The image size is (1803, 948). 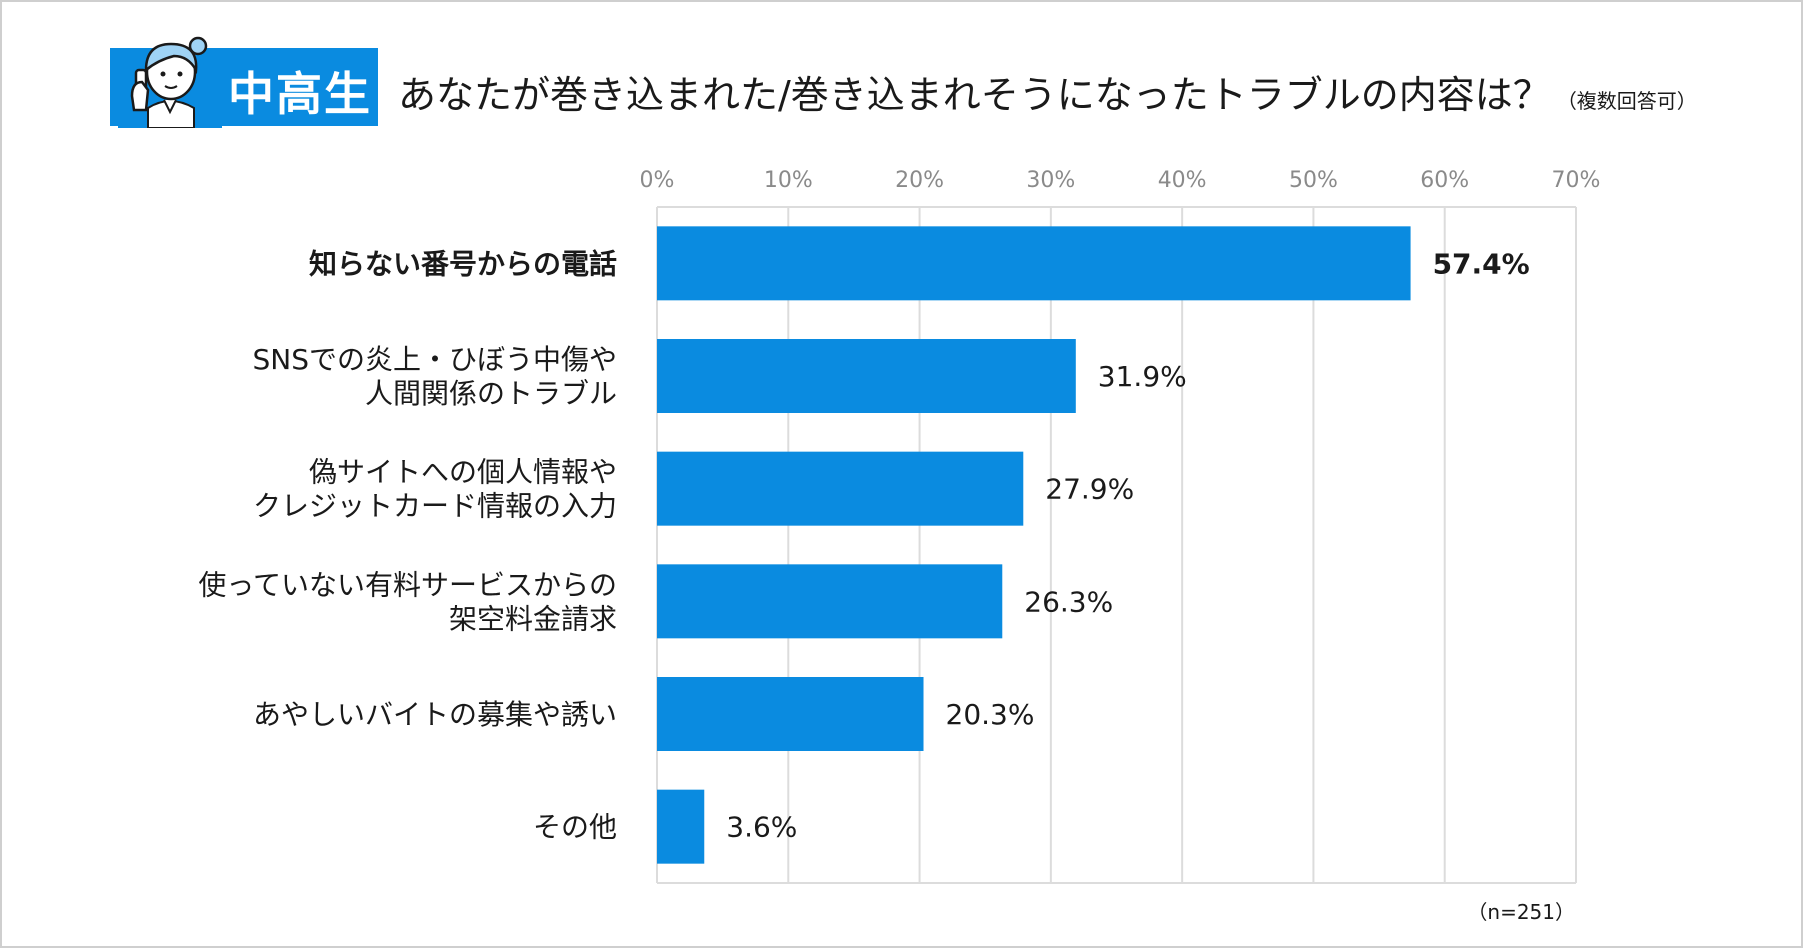 I want to click on data-label: 57.4%, so click(x=1481, y=263).